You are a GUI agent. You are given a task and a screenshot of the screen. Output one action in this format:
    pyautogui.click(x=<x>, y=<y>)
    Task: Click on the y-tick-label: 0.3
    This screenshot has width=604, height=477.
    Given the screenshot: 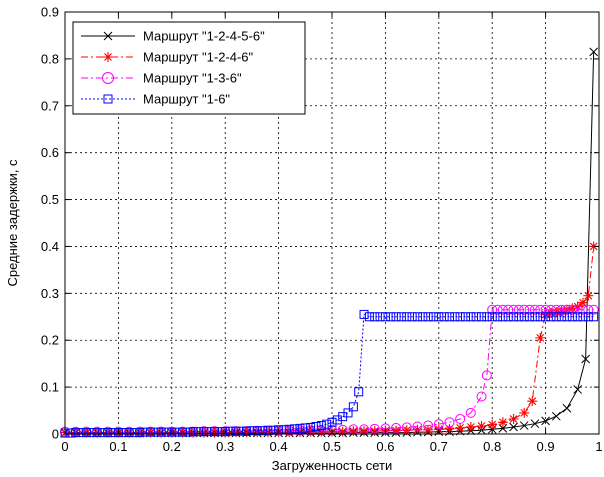 What is the action you would take?
    pyautogui.click(x=50, y=293)
    